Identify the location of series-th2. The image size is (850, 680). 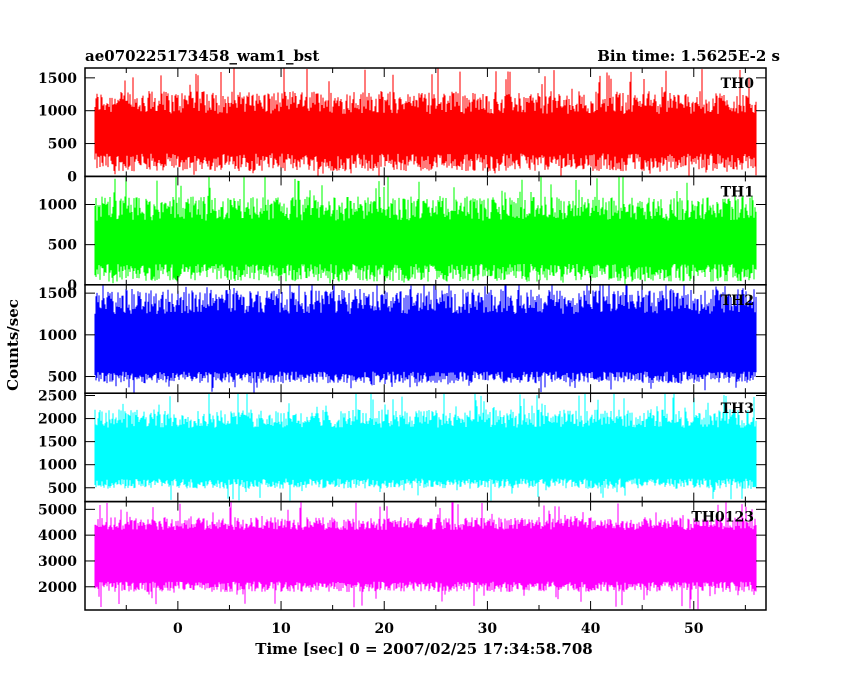
(425, 339).